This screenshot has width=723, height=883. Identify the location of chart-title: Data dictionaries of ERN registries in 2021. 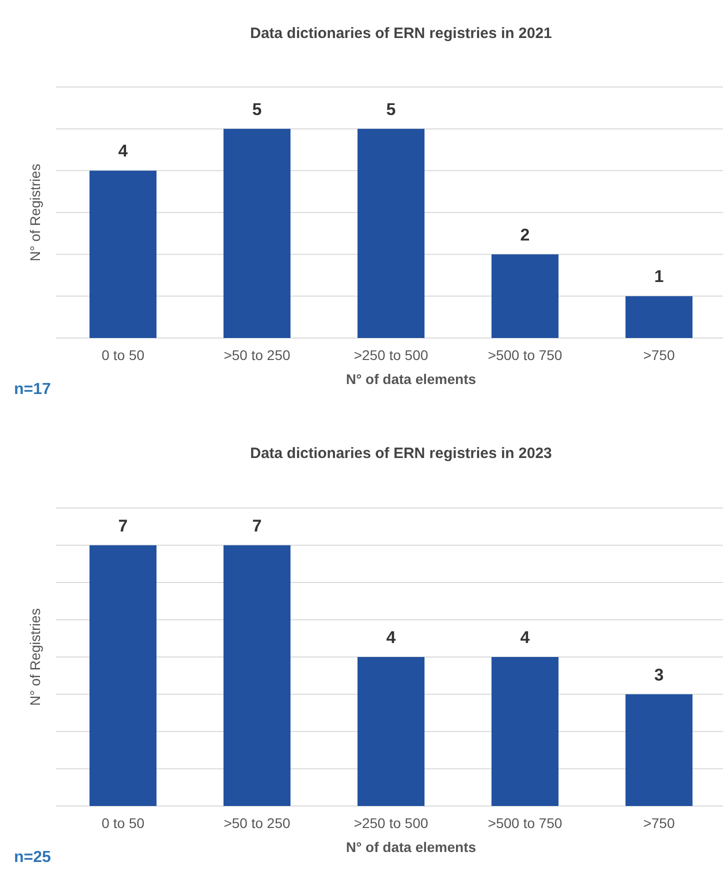
(401, 33).